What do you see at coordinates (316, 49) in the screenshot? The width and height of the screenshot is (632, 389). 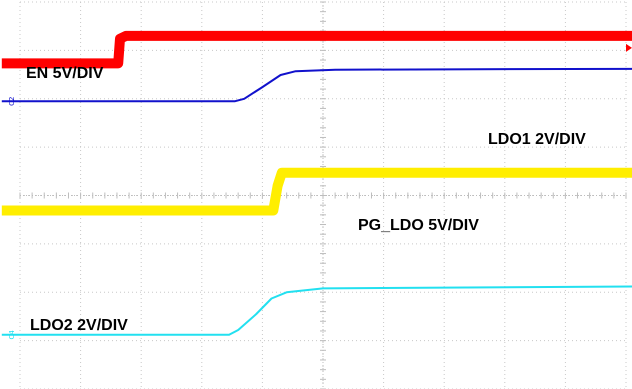 I see `trace-en` at bounding box center [316, 49].